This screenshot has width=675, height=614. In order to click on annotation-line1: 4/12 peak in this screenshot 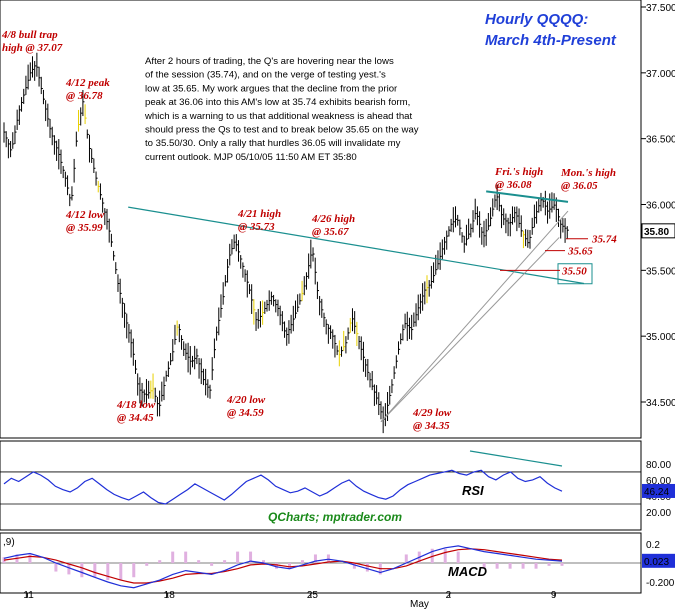, I will do `click(87, 83)`.